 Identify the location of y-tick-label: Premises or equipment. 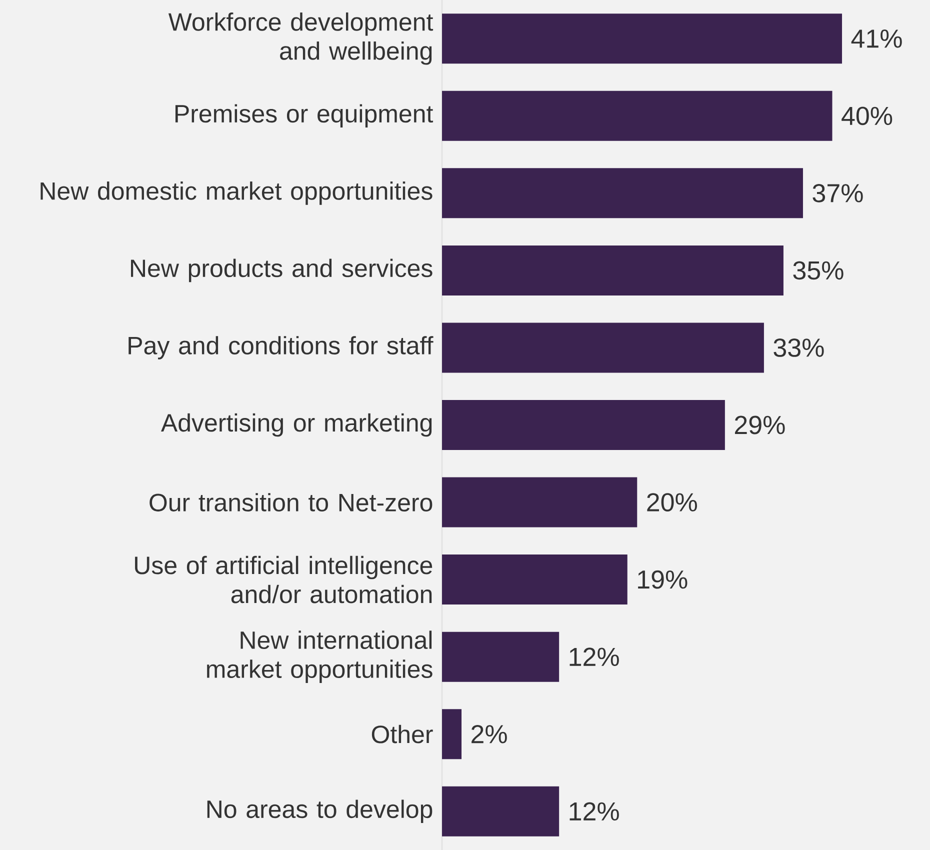
(304, 116).